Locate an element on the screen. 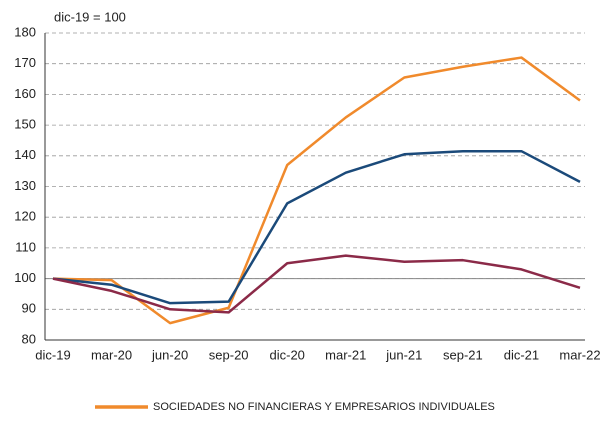  y-tick-label: 160 is located at coordinates (25, 93).